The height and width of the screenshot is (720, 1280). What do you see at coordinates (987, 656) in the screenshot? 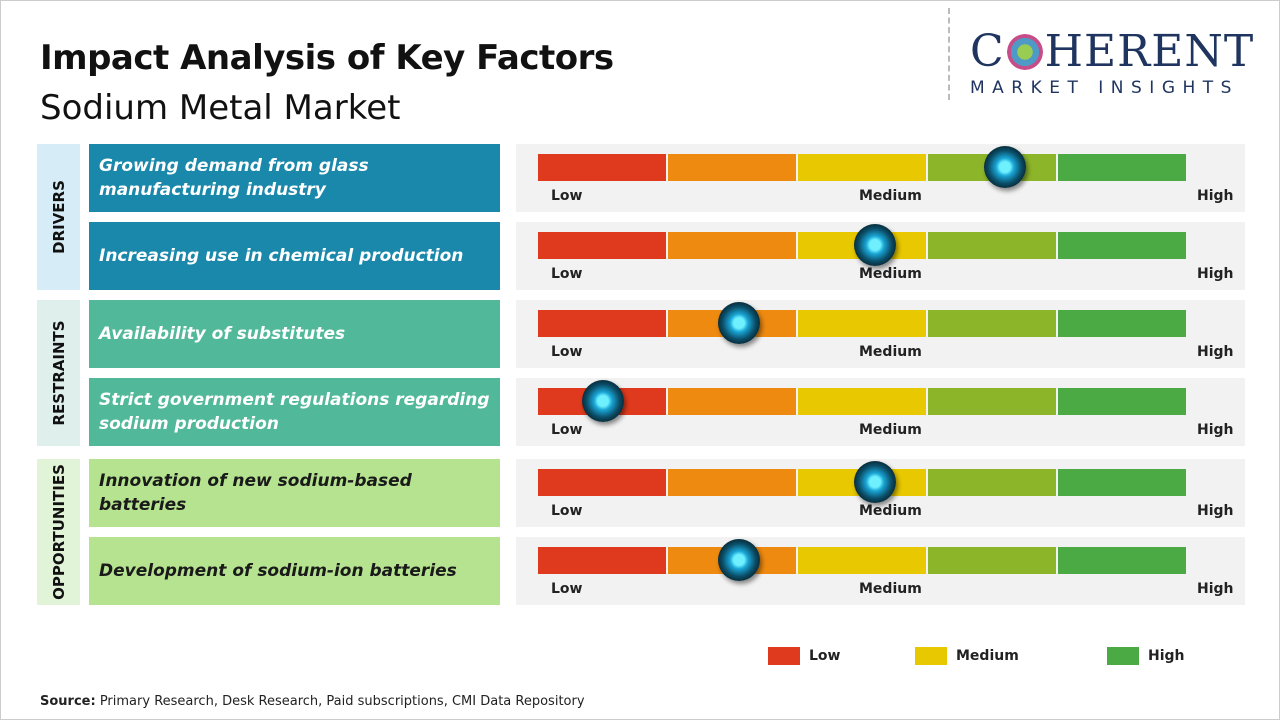
I see `legend-label: Medium` at bounding box center [987, 656].